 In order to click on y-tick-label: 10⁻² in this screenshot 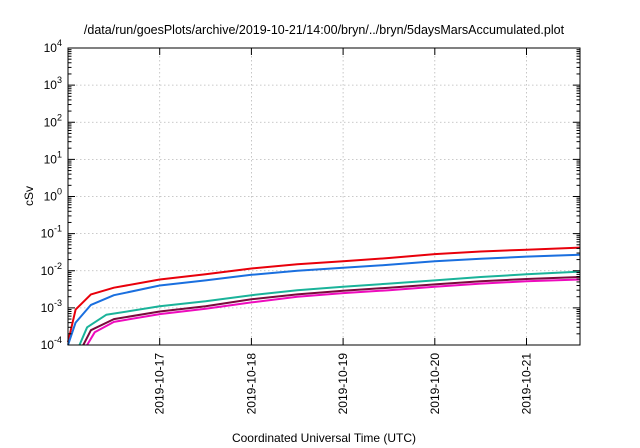, I will do `click(51, 269)`.